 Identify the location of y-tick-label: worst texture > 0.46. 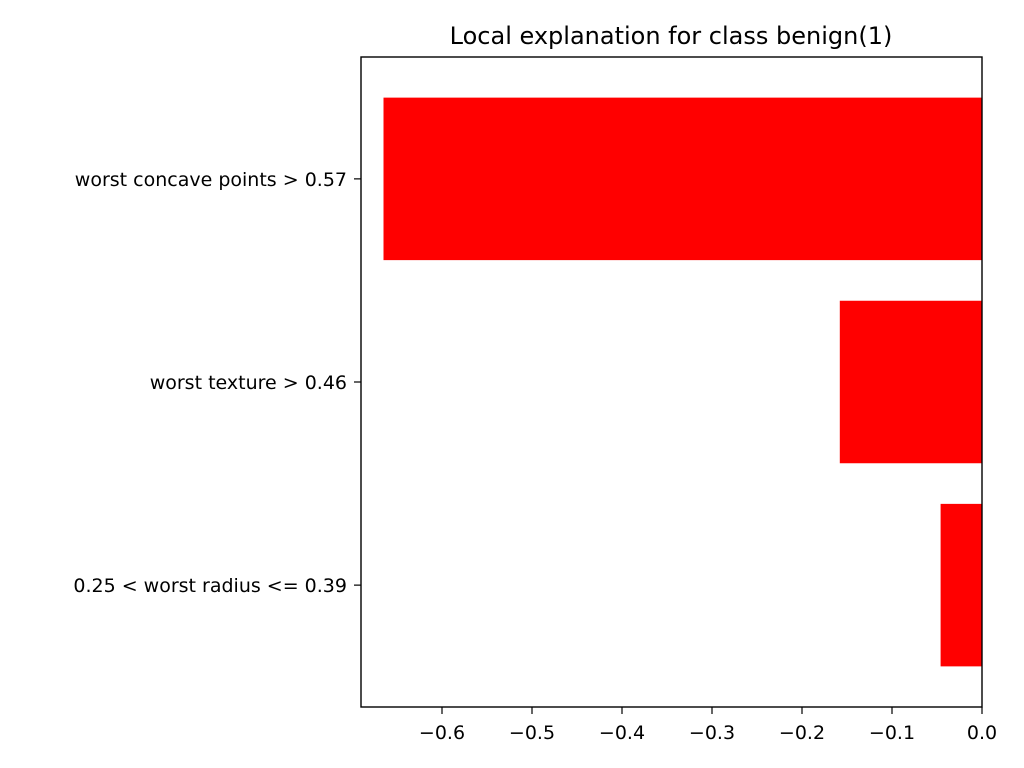
(248, 383).